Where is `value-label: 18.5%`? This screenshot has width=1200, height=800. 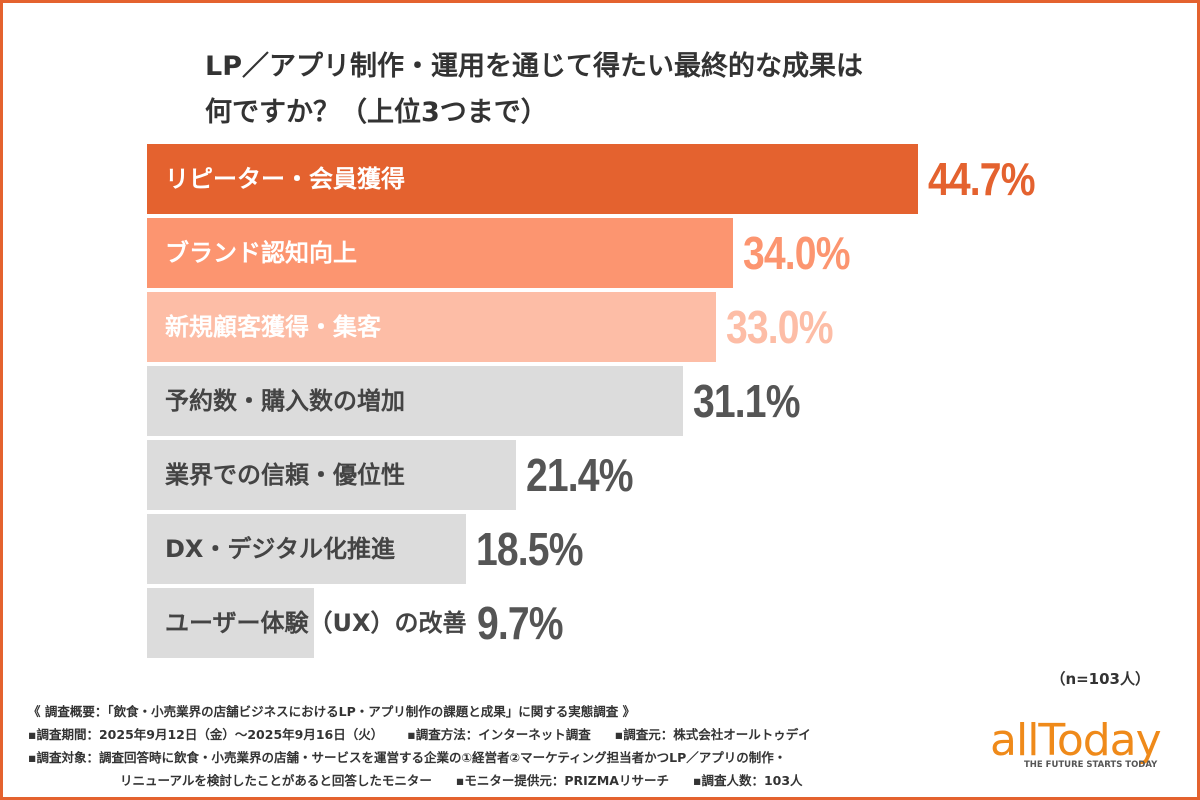
value-label: 18.5% is located at coordinates (529, 549).